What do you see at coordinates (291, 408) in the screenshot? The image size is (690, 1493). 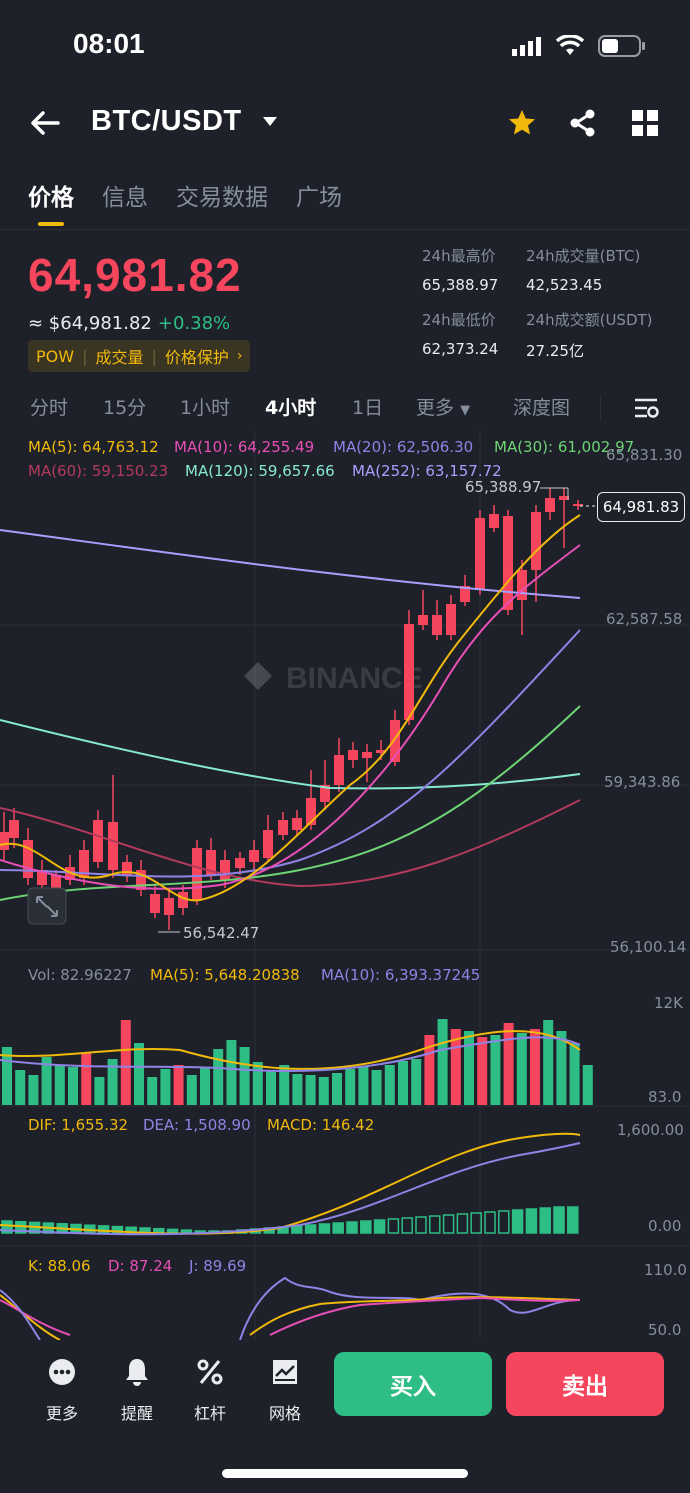 I see `interval-4h: 4小时` at bounding box center [291, 408].